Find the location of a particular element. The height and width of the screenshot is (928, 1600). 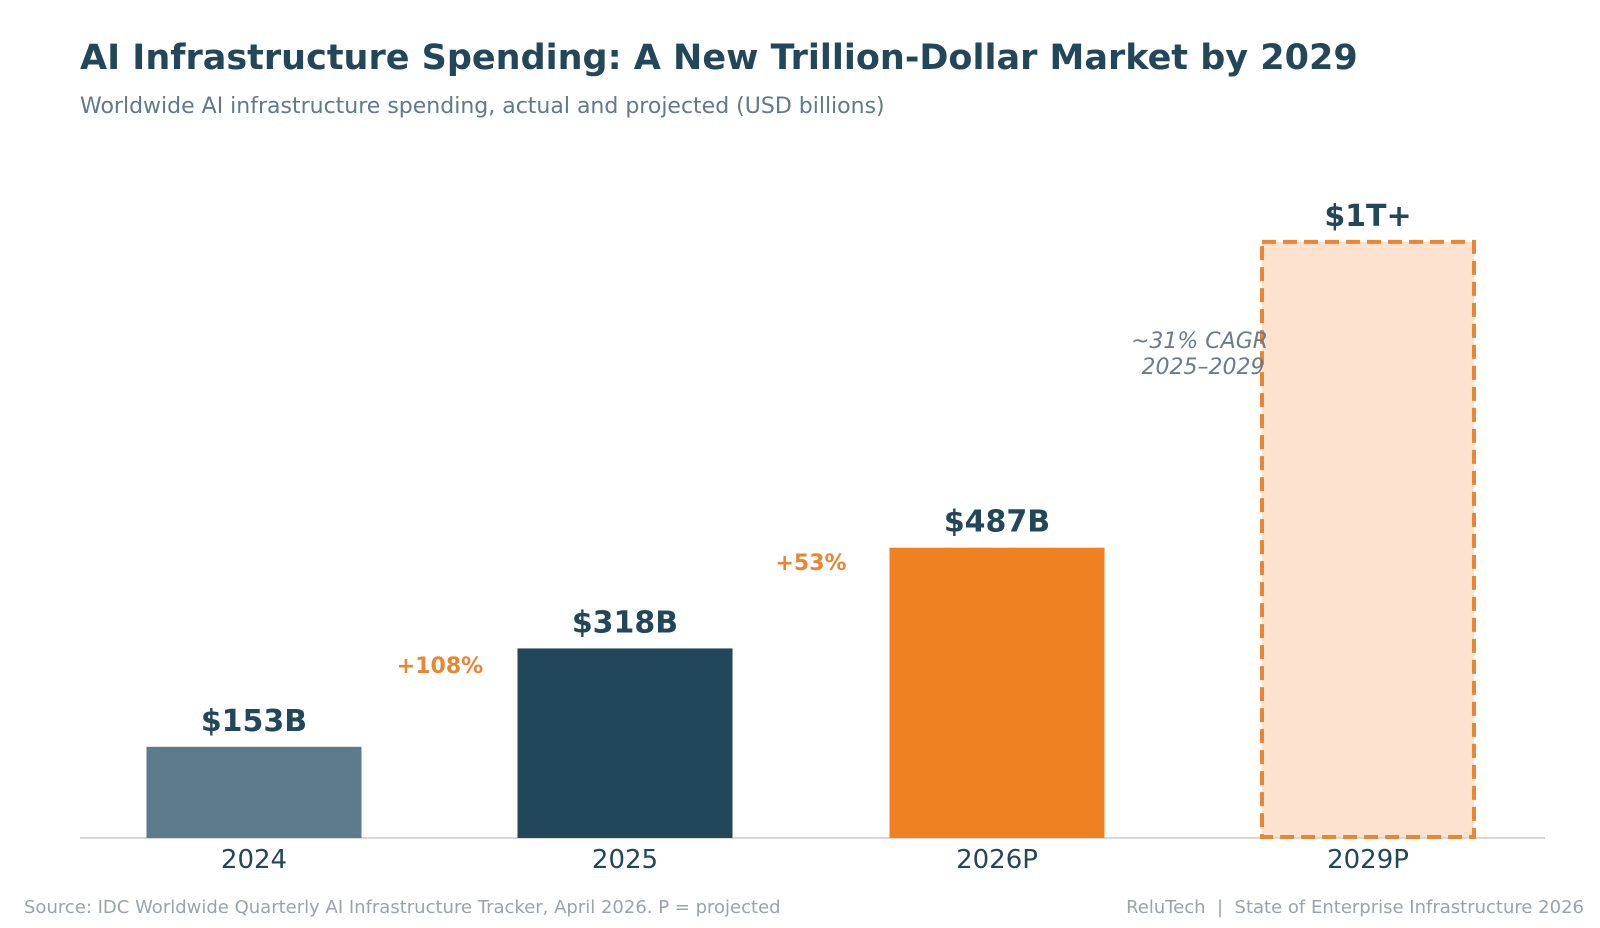

x-tick-label-2024: 2024 is located at coordinates (254, 860).